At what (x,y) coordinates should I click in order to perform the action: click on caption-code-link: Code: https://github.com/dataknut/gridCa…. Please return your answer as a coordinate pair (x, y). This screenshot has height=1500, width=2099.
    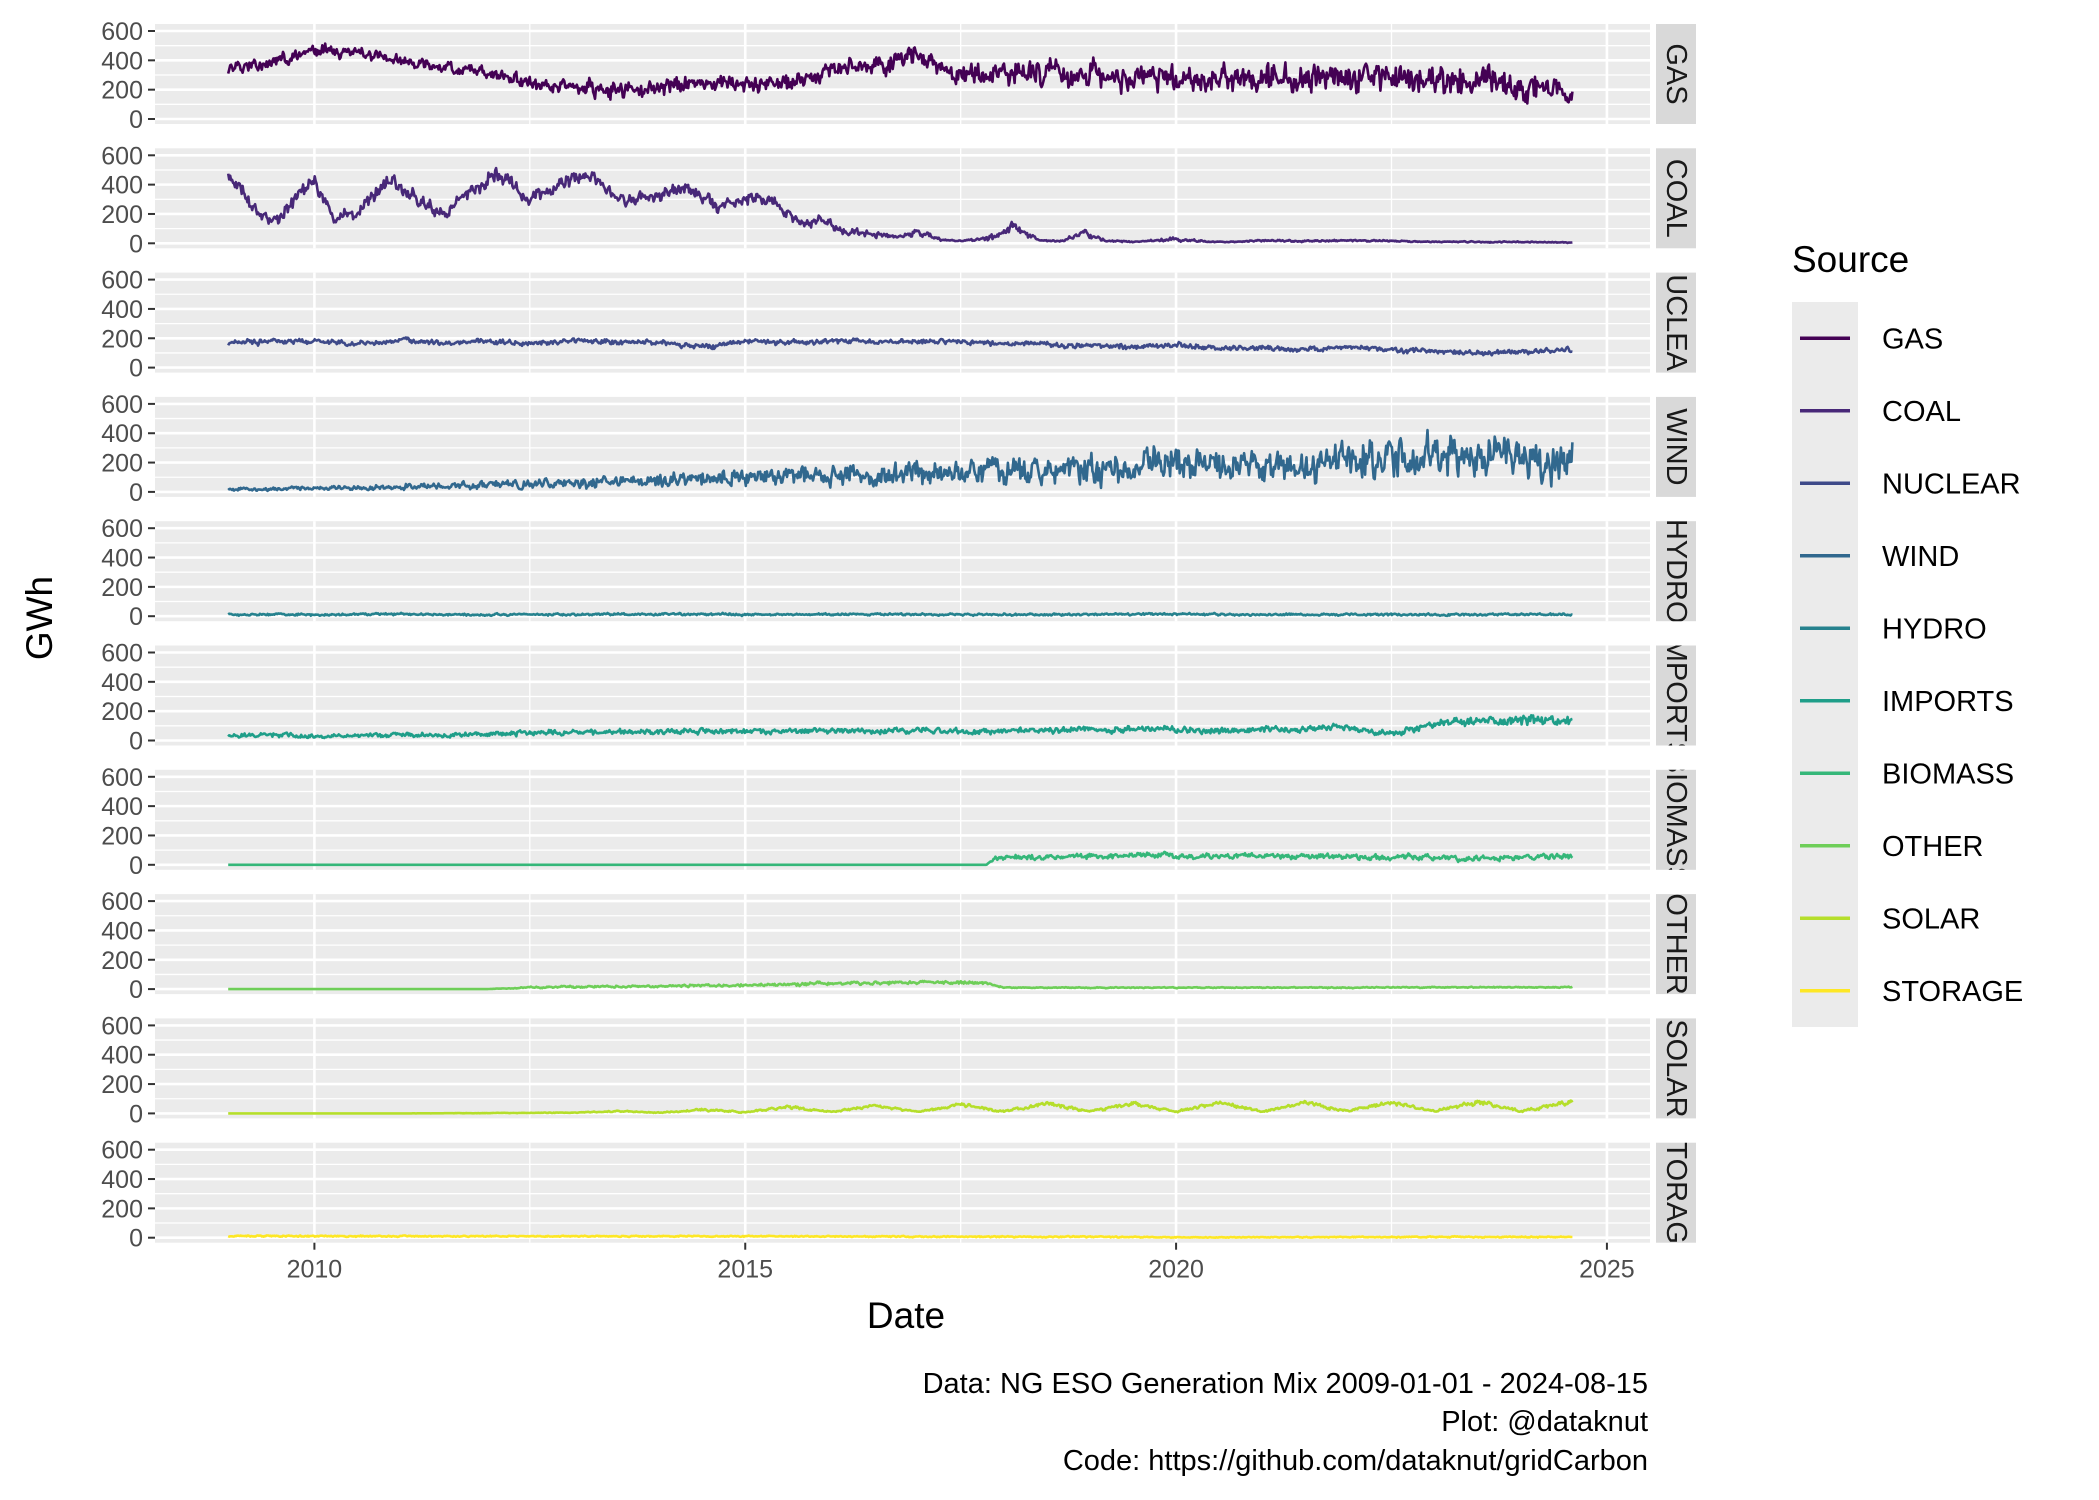
    Looking at the image, I should click on (1355, 1461).